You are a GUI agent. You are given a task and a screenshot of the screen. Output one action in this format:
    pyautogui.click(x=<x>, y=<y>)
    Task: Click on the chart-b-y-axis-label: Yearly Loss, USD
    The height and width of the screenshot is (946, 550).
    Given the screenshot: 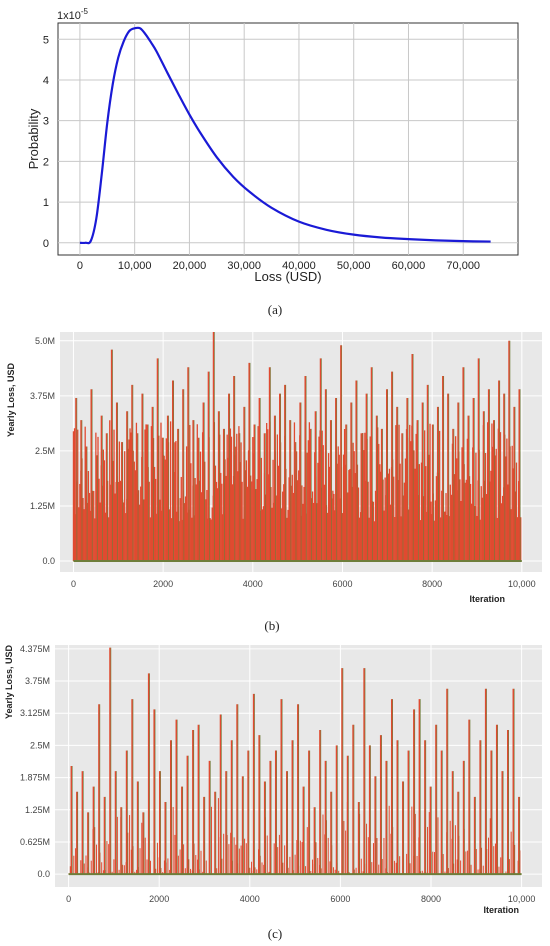 What is the action you would take?
    pyautogui.click(x=11, y=399)
    